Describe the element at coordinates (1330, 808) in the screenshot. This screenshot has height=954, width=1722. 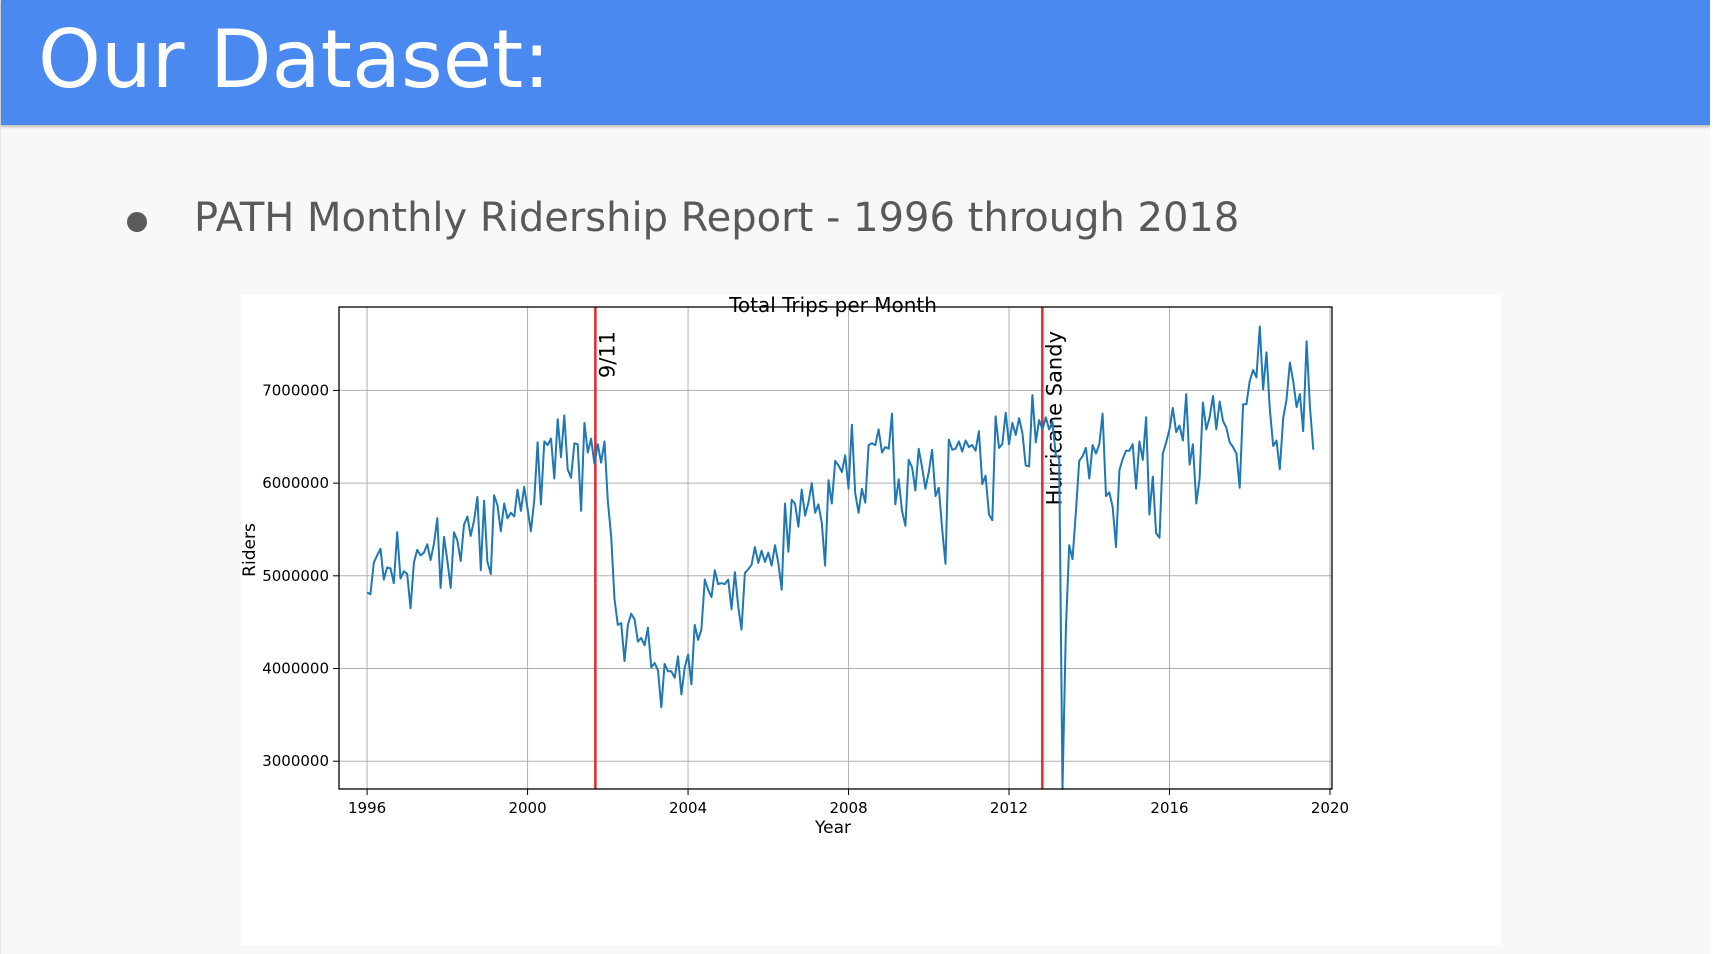
I see `x-tick-label: 2020` at that location.